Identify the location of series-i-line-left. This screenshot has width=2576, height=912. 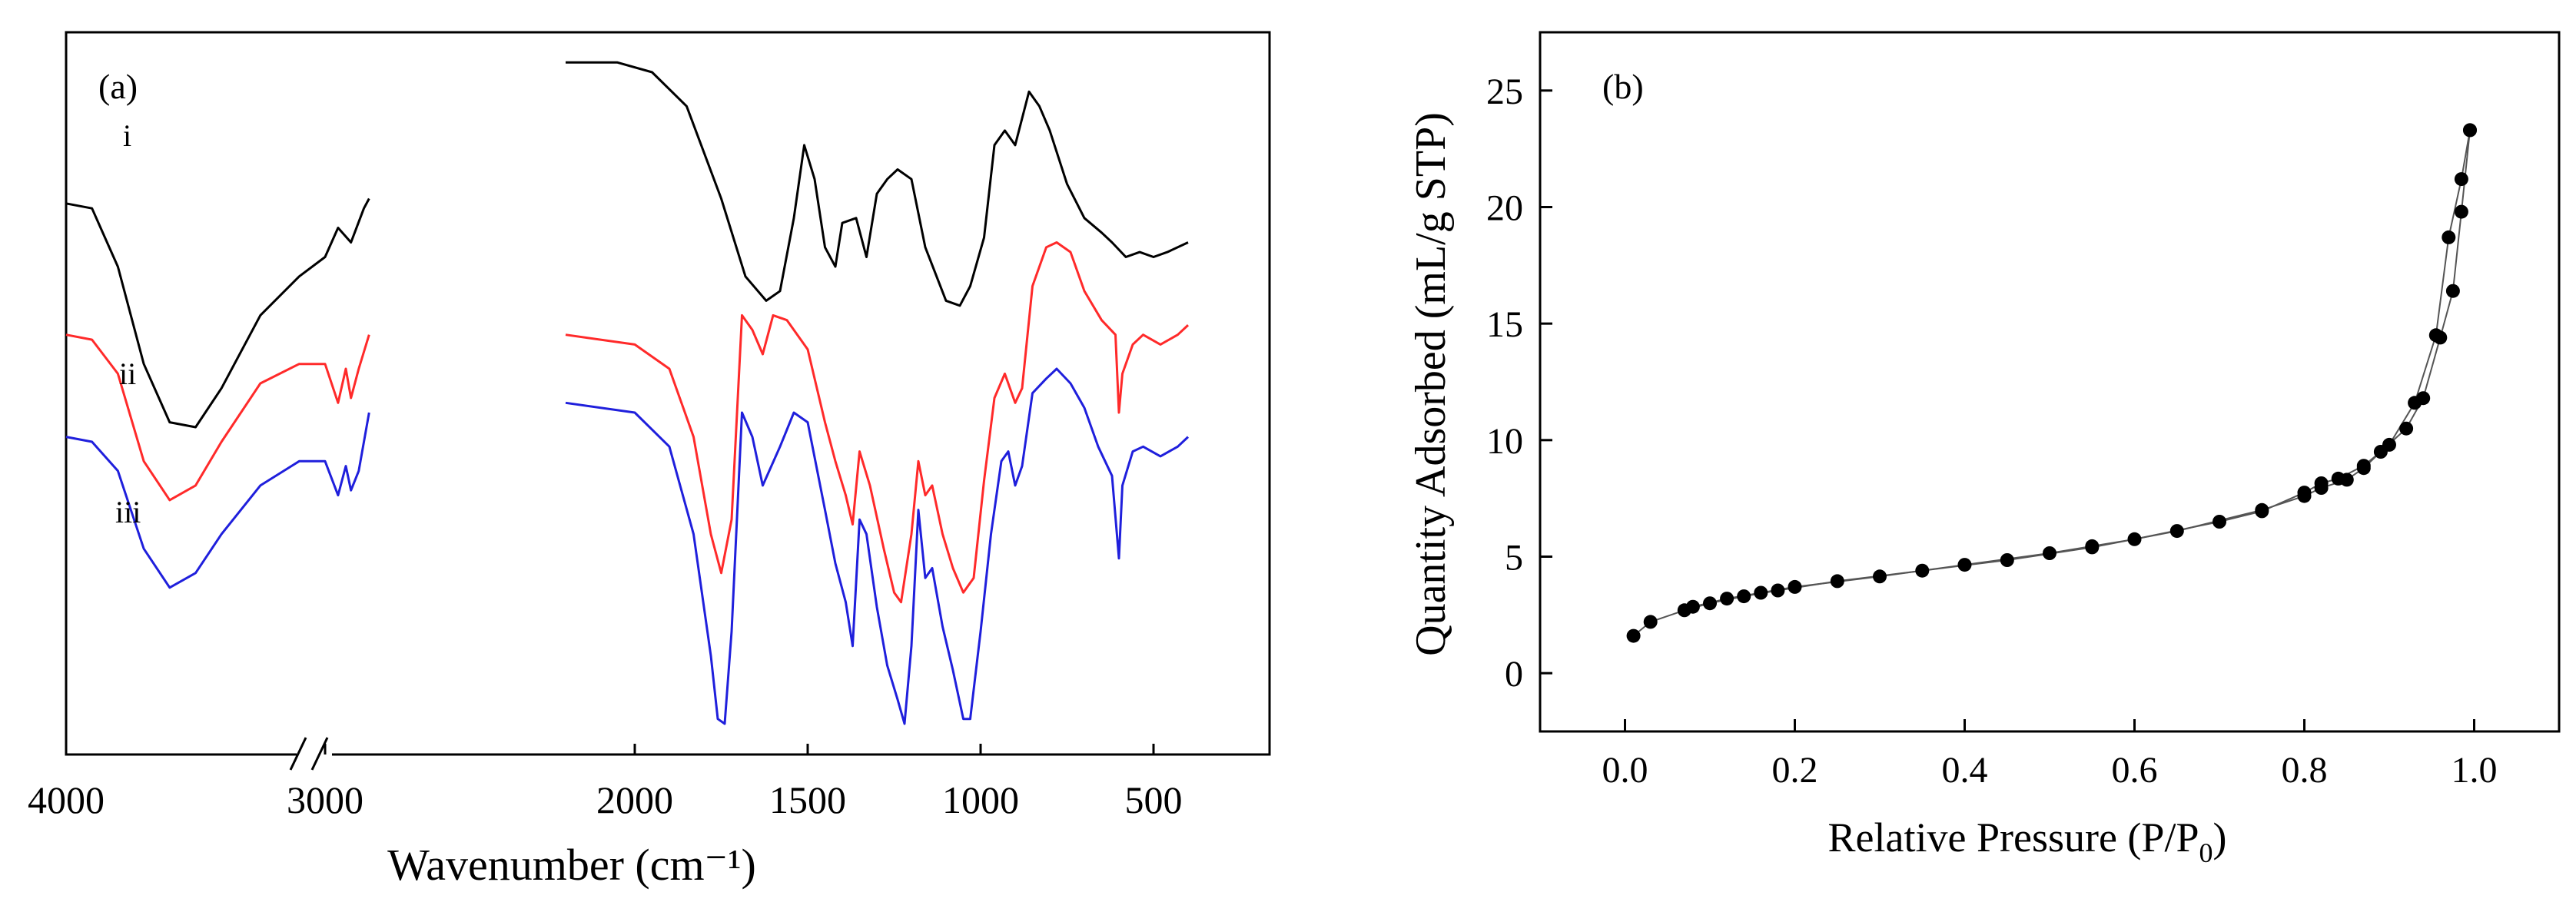
(218, 313).